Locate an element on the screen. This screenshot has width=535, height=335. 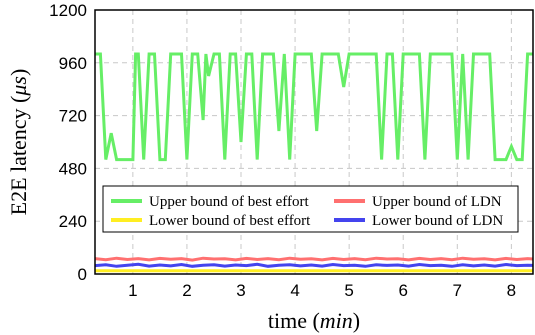
legend-box is located at coordinates (310, 209).